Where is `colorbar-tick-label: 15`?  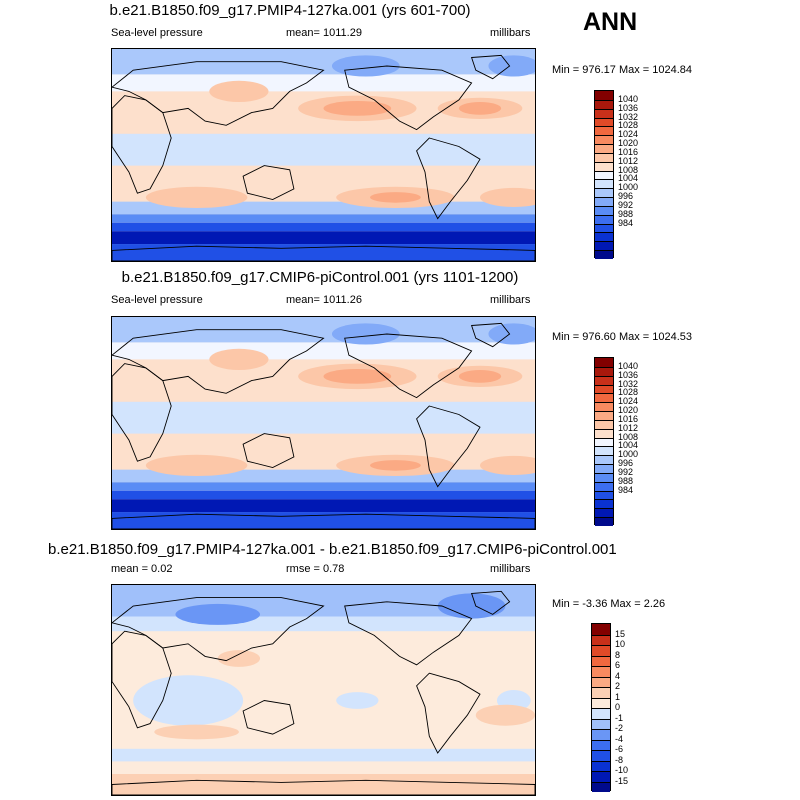
colorbar-tick-label: 15 is located at coordinates (620, 633).